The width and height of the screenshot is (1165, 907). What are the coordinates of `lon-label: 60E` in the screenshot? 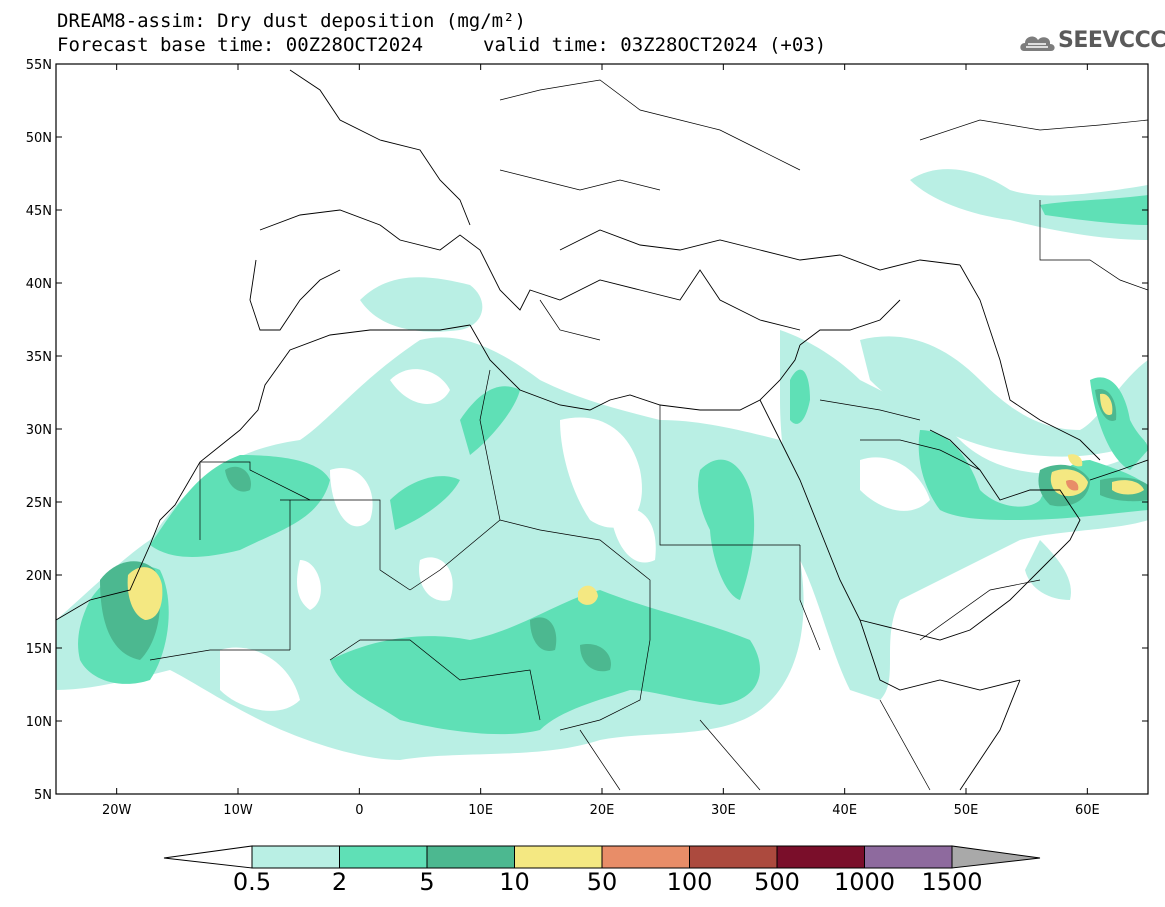 It's located at (1087, 810).